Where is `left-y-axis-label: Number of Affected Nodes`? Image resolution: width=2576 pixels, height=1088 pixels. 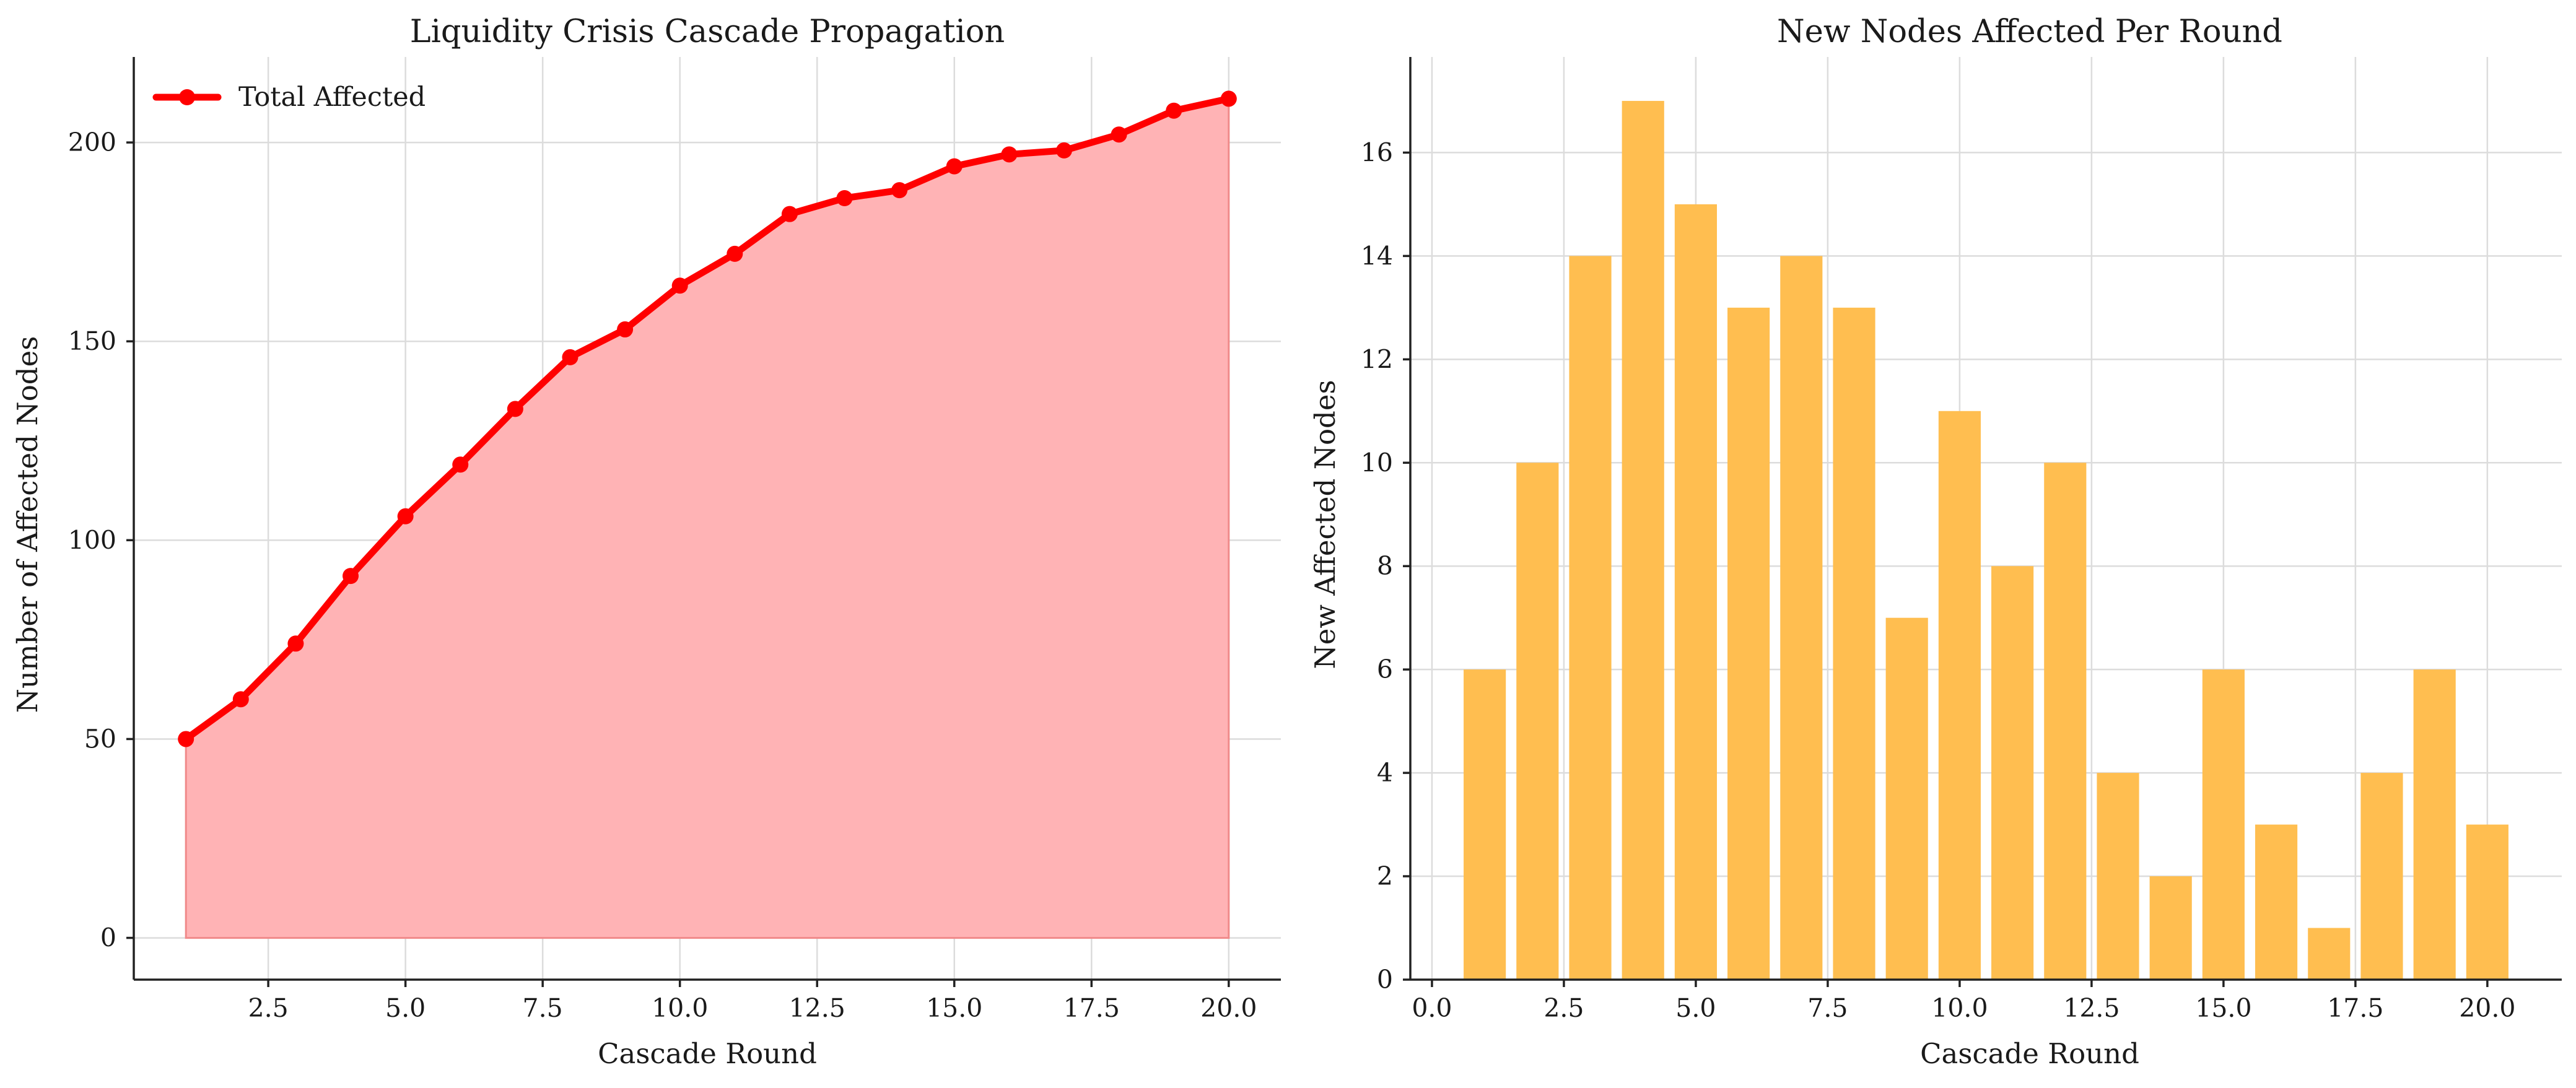 left-y-axis-label: Number of Affected Nodes is located at coordinates (27, 524).